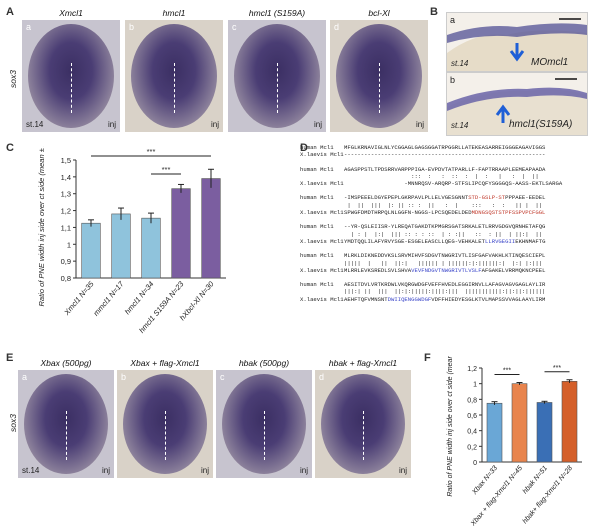 The image size is (597, 528). What do you see at coordinates (132, 27) in the screenshot?
I see `embryo-sub-letter: b` at bounding box center [132, 27].